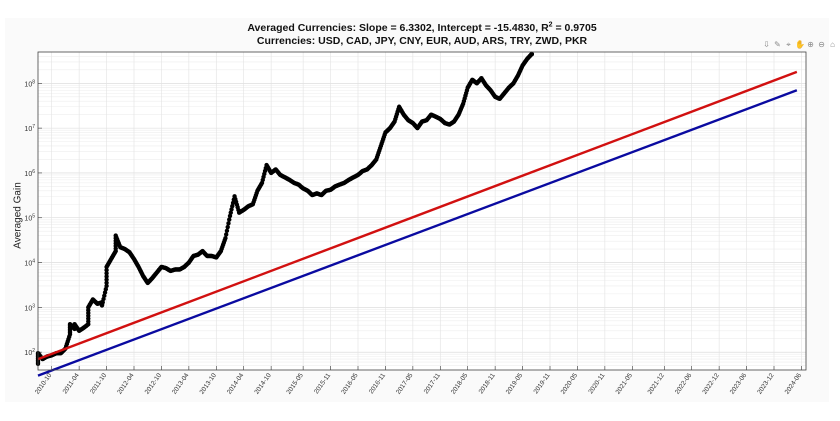  I want to click on x-tick-label: 2020-05, so click(570, 384).